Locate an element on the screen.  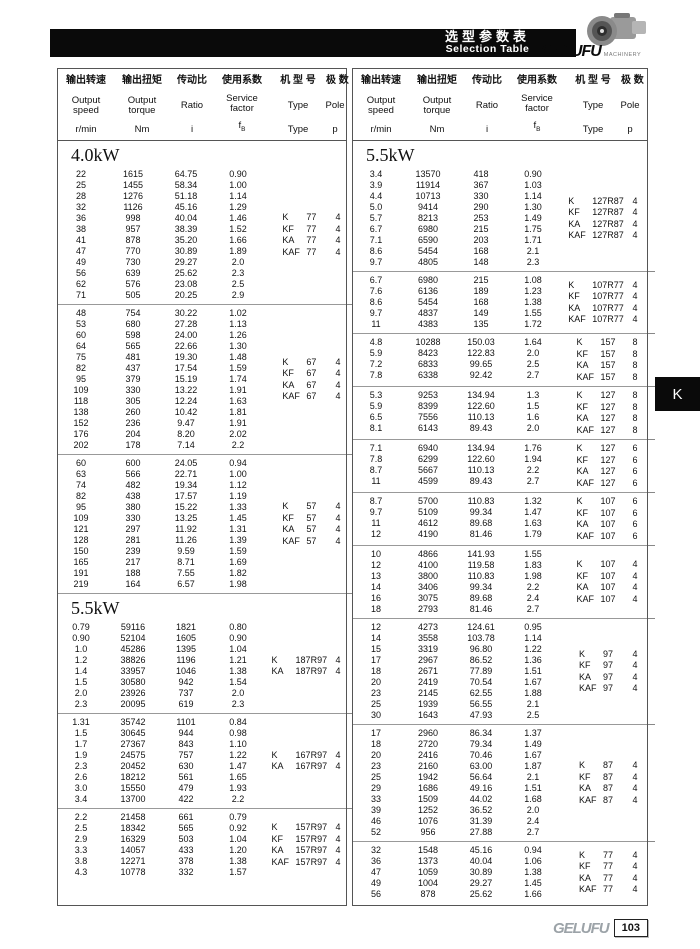
table-cell: 6.7 is located at coordinates (376, 280).